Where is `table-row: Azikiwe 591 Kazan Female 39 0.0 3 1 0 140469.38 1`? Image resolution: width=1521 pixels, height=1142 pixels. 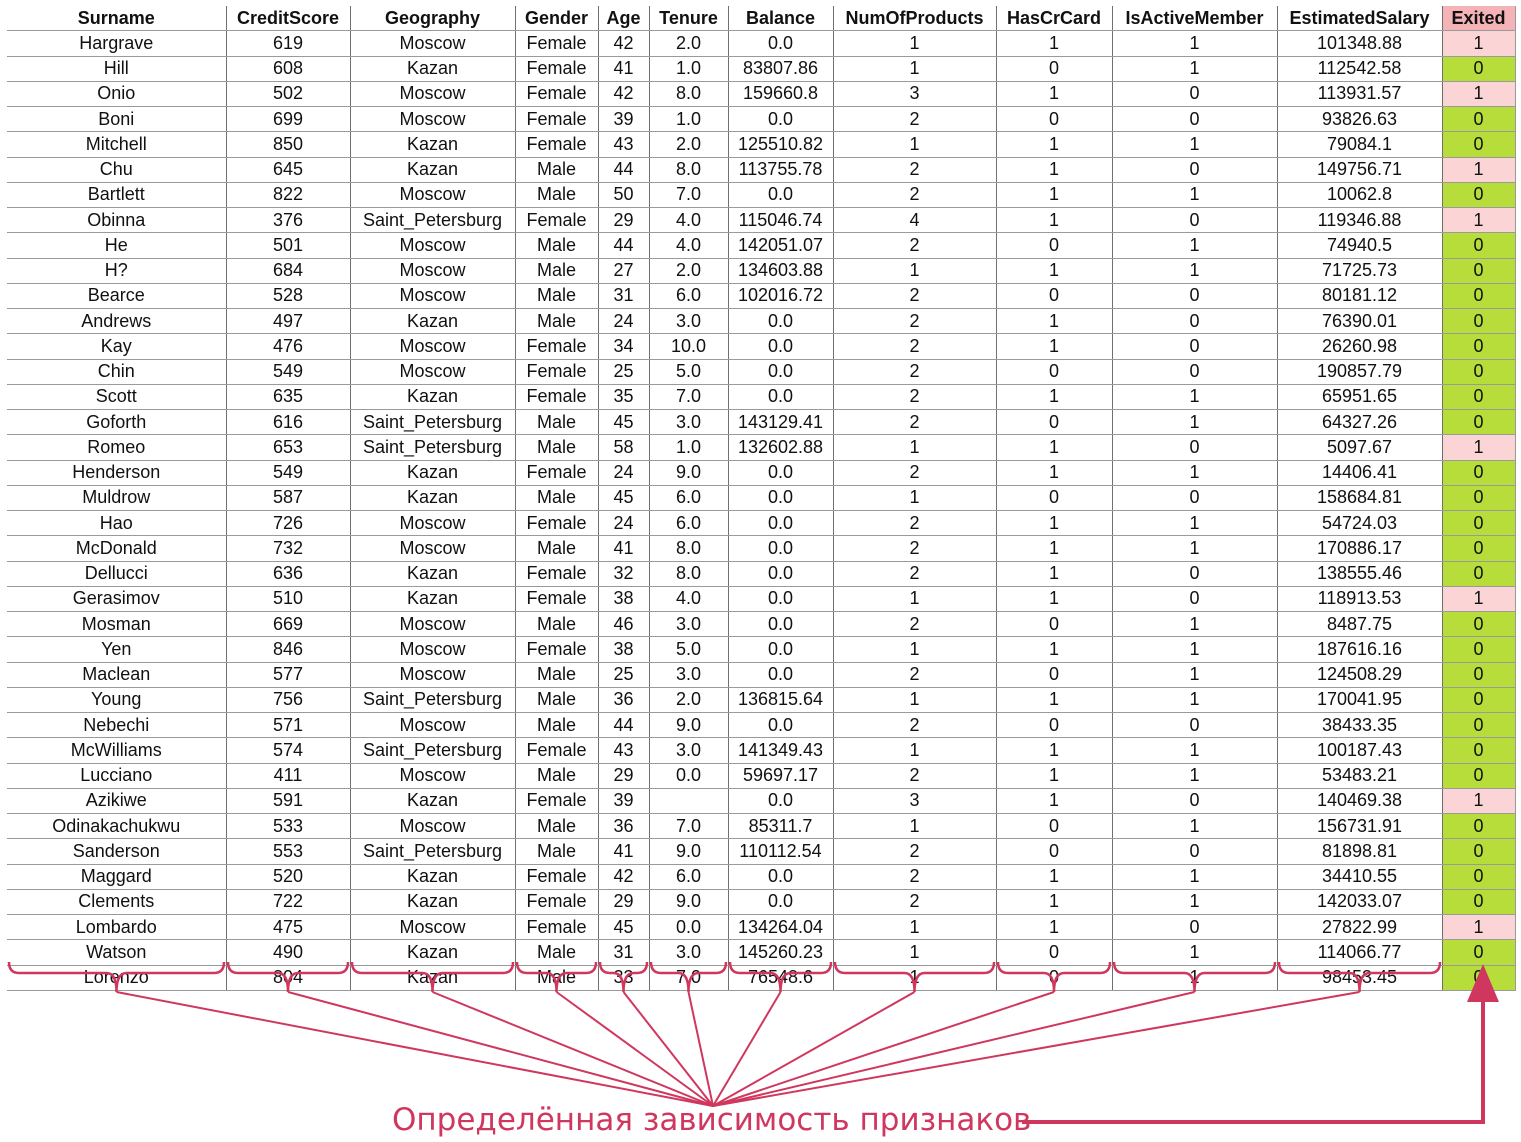
table-row: Azikiwe 591 Kazan Female 39 0.0 3 1 0 140469.38 1 is located at coordinates (761, 801).